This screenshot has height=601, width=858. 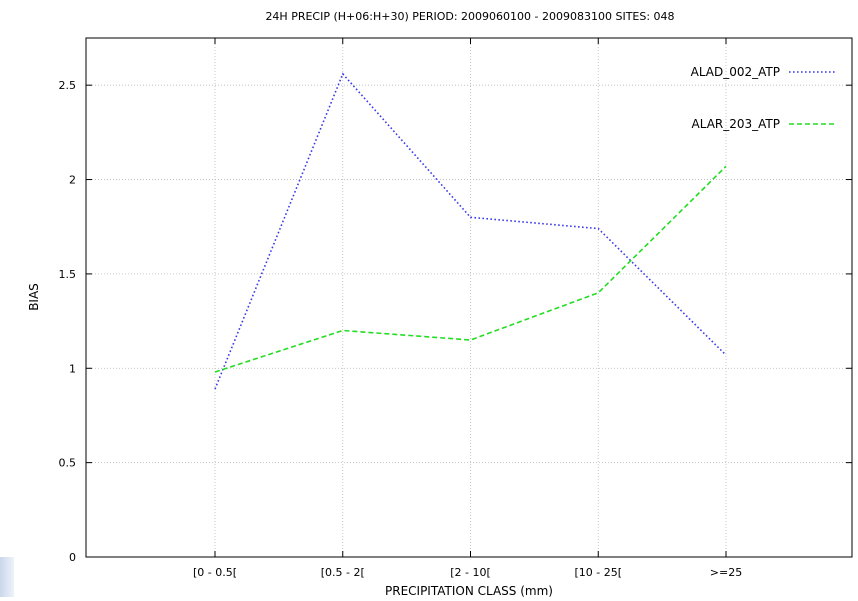 I want to click on x-tick-label: [0.5 - 2[, so click(x=343, y=572).